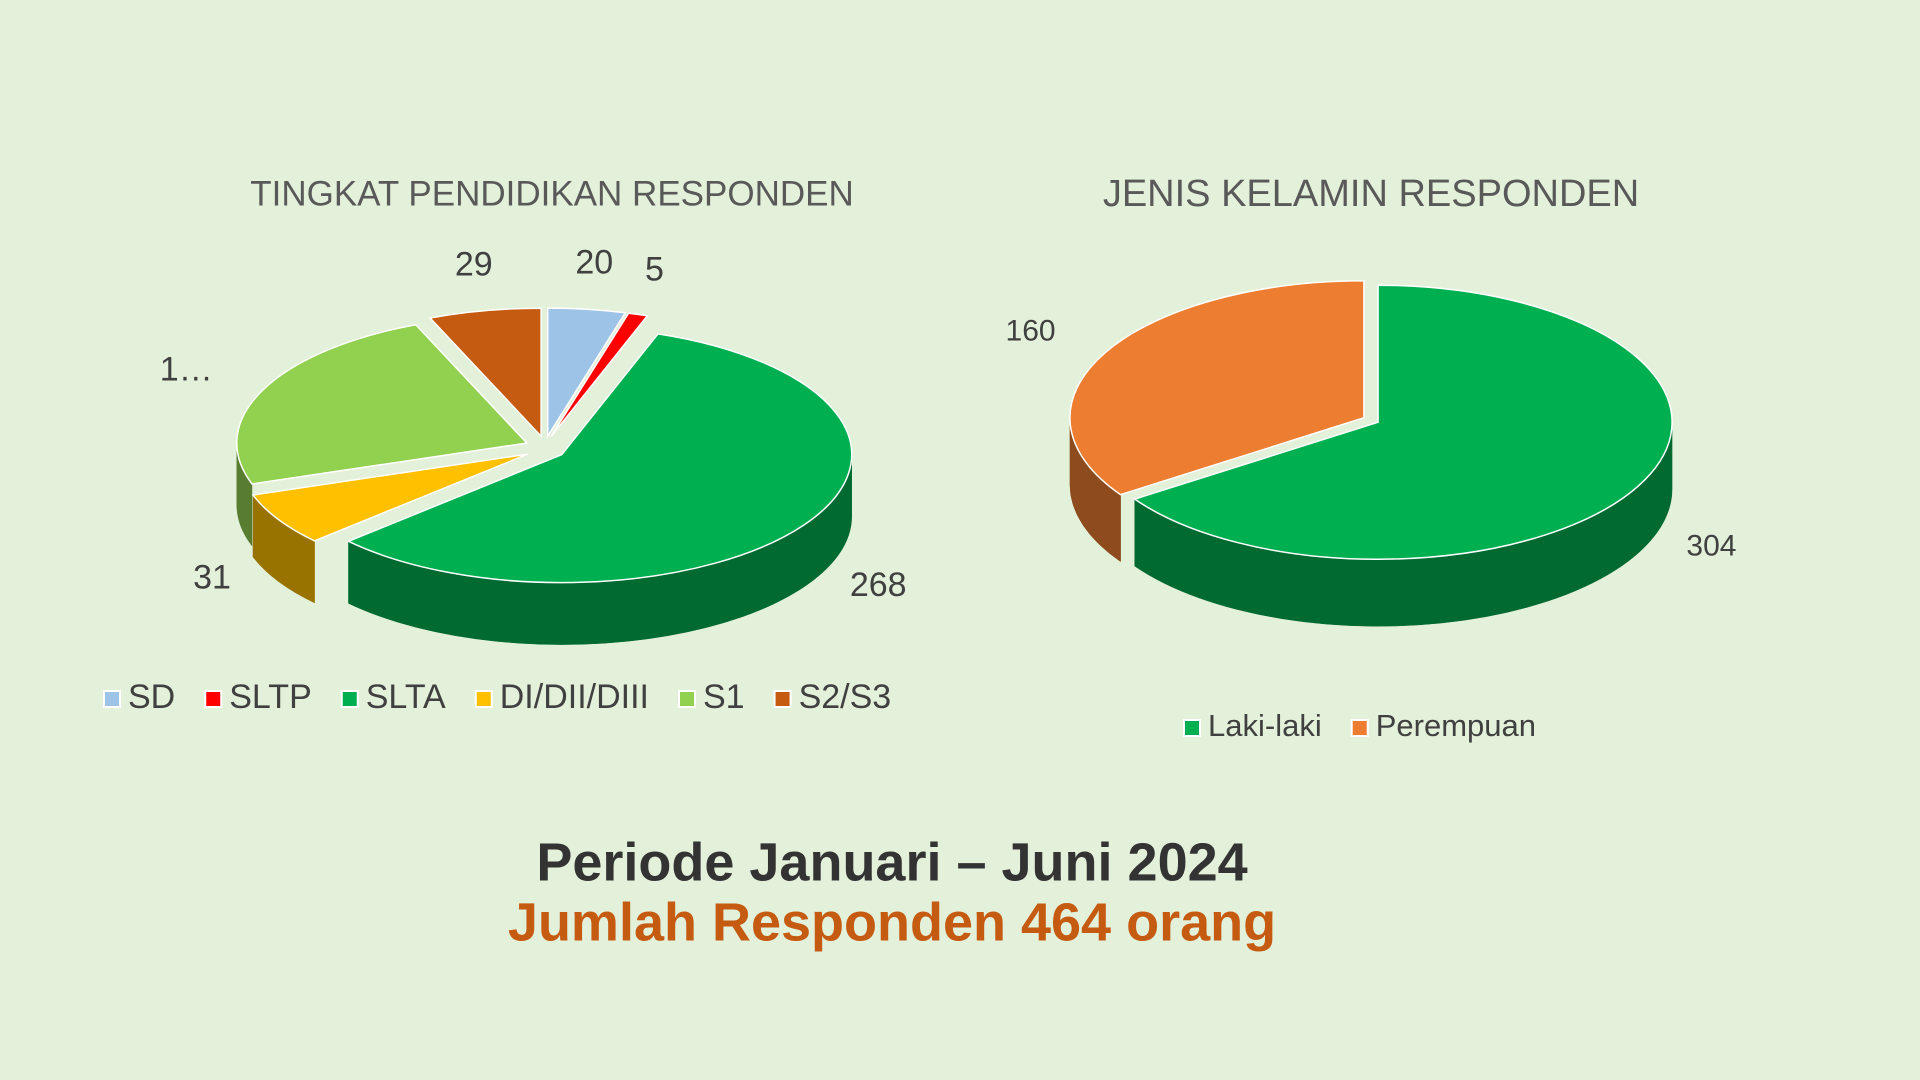 The height and width of the screenshot is (1080, 1920). Describe the element at coordinates (1031, 330) in the screenshot. I see `data-label: 160` at that location.